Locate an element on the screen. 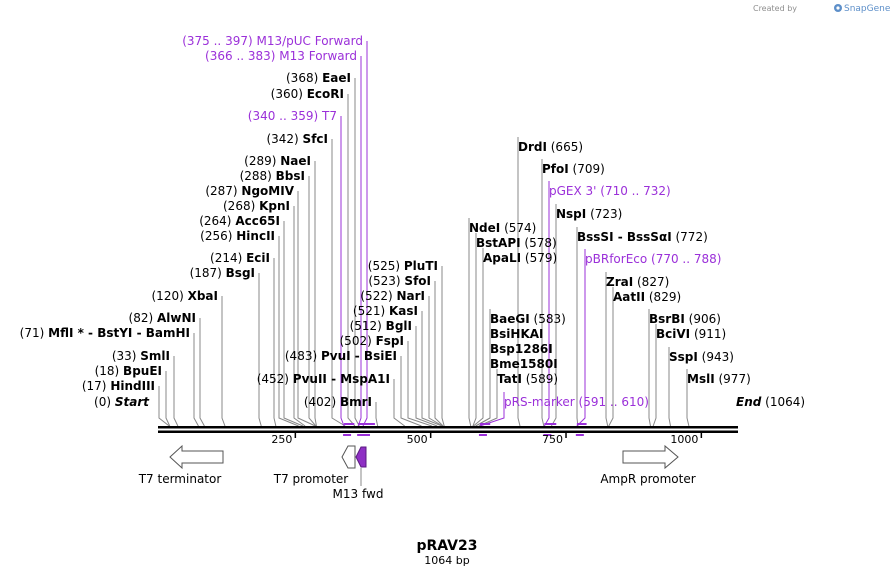 This screenshot has width=895, height=576. site-bmri: (402) BmrI is located at coordinates (338, 402).